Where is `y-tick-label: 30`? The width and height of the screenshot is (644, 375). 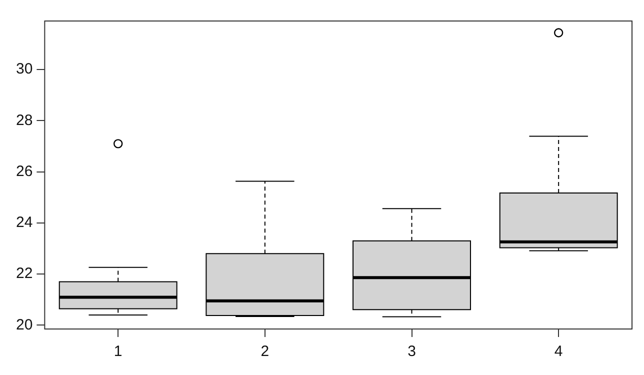
y-tick-label: 30 is located at coordinates (24, 69).